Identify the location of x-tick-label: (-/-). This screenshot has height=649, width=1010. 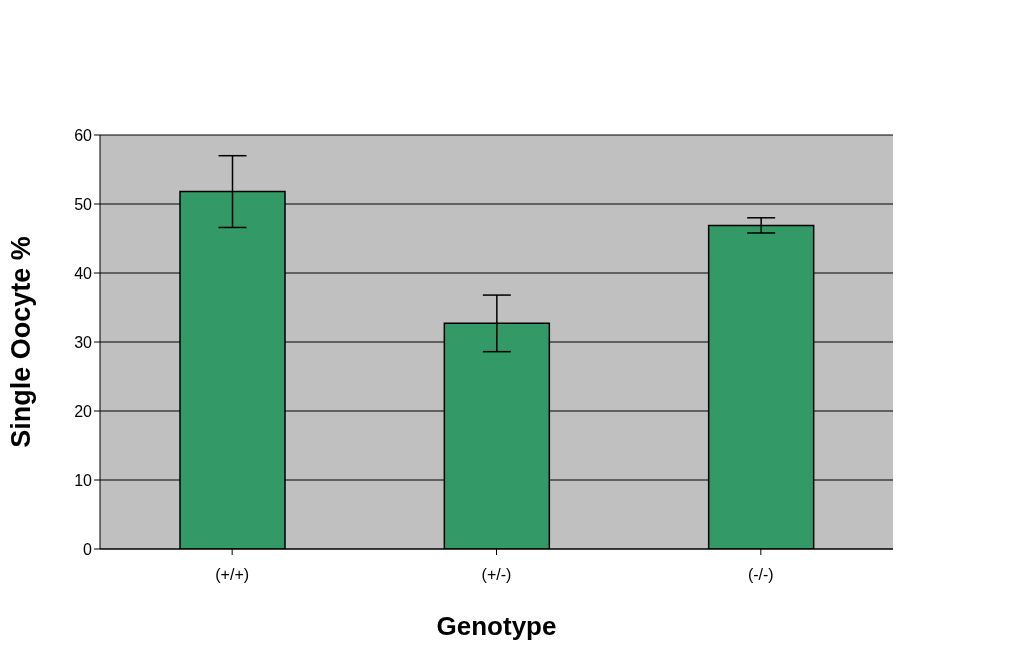
(760, 575).